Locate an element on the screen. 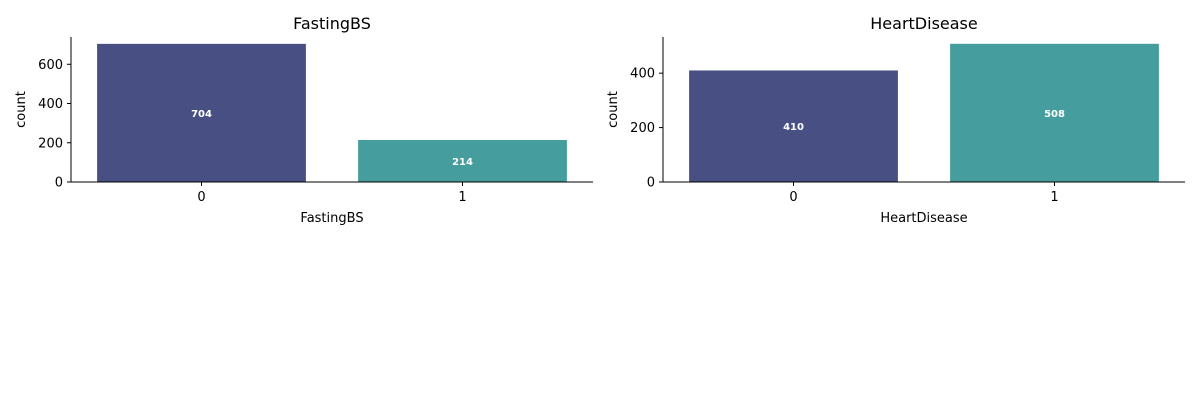 The height and width of the screenshot is (400, 1200). ticks: 0 1 0 200 400 600 is located at coordinates (252, 131).